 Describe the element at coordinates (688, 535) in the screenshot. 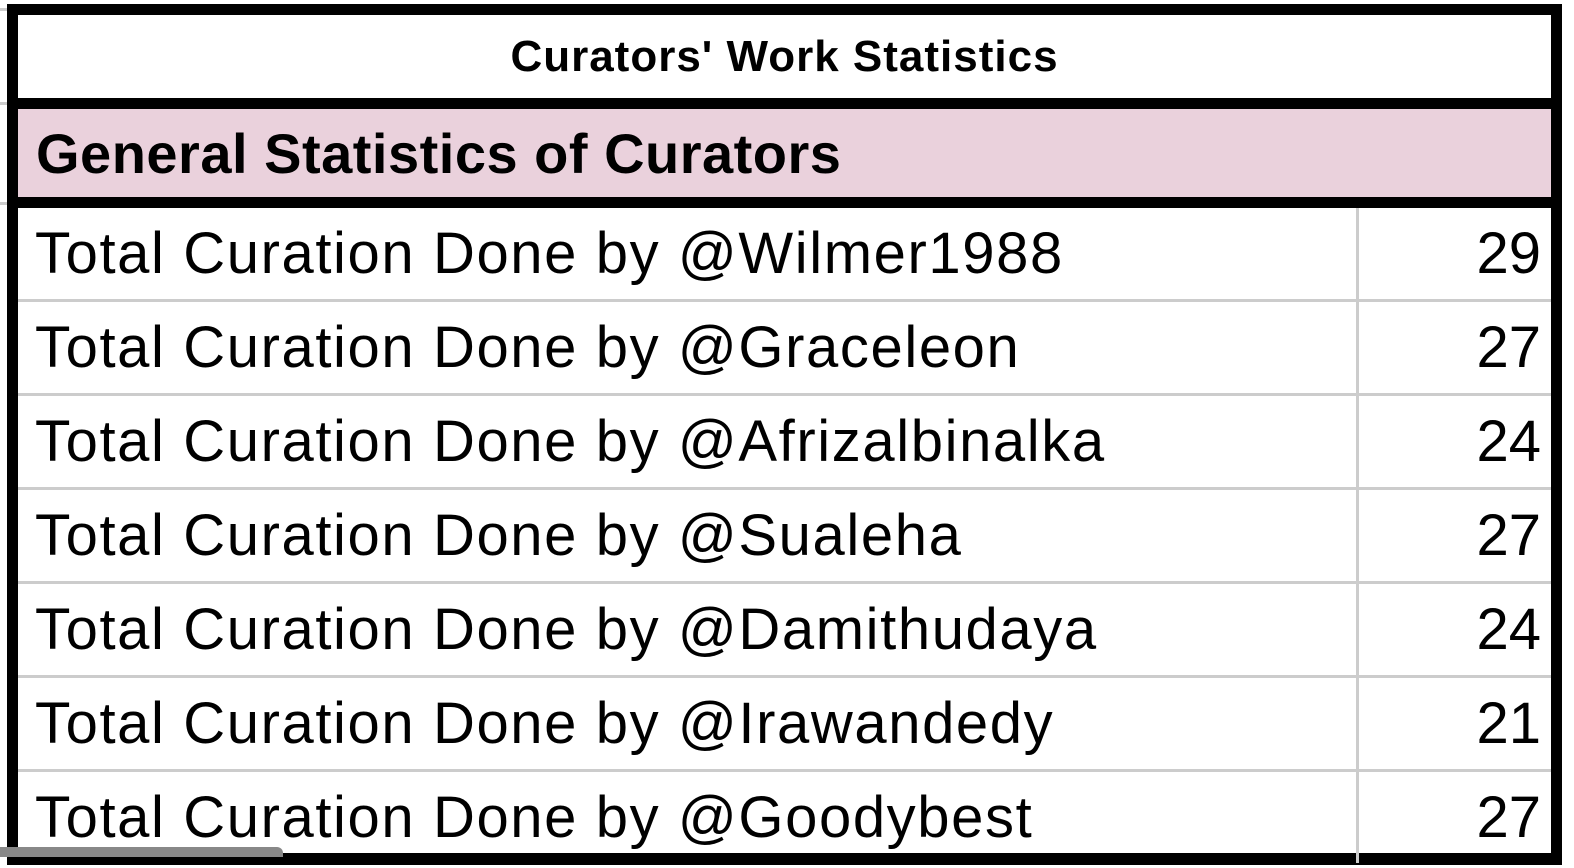

I see `cell-label: Total Curation Done by @Sualeha` at that location.